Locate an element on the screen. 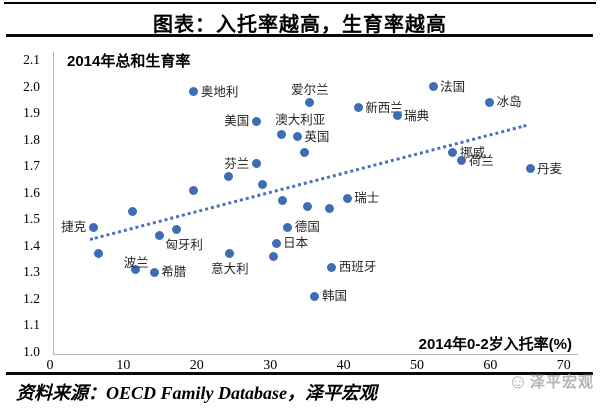 The image size is (600, 414). data-point-西班牙 is located at coordinates (332, 267).